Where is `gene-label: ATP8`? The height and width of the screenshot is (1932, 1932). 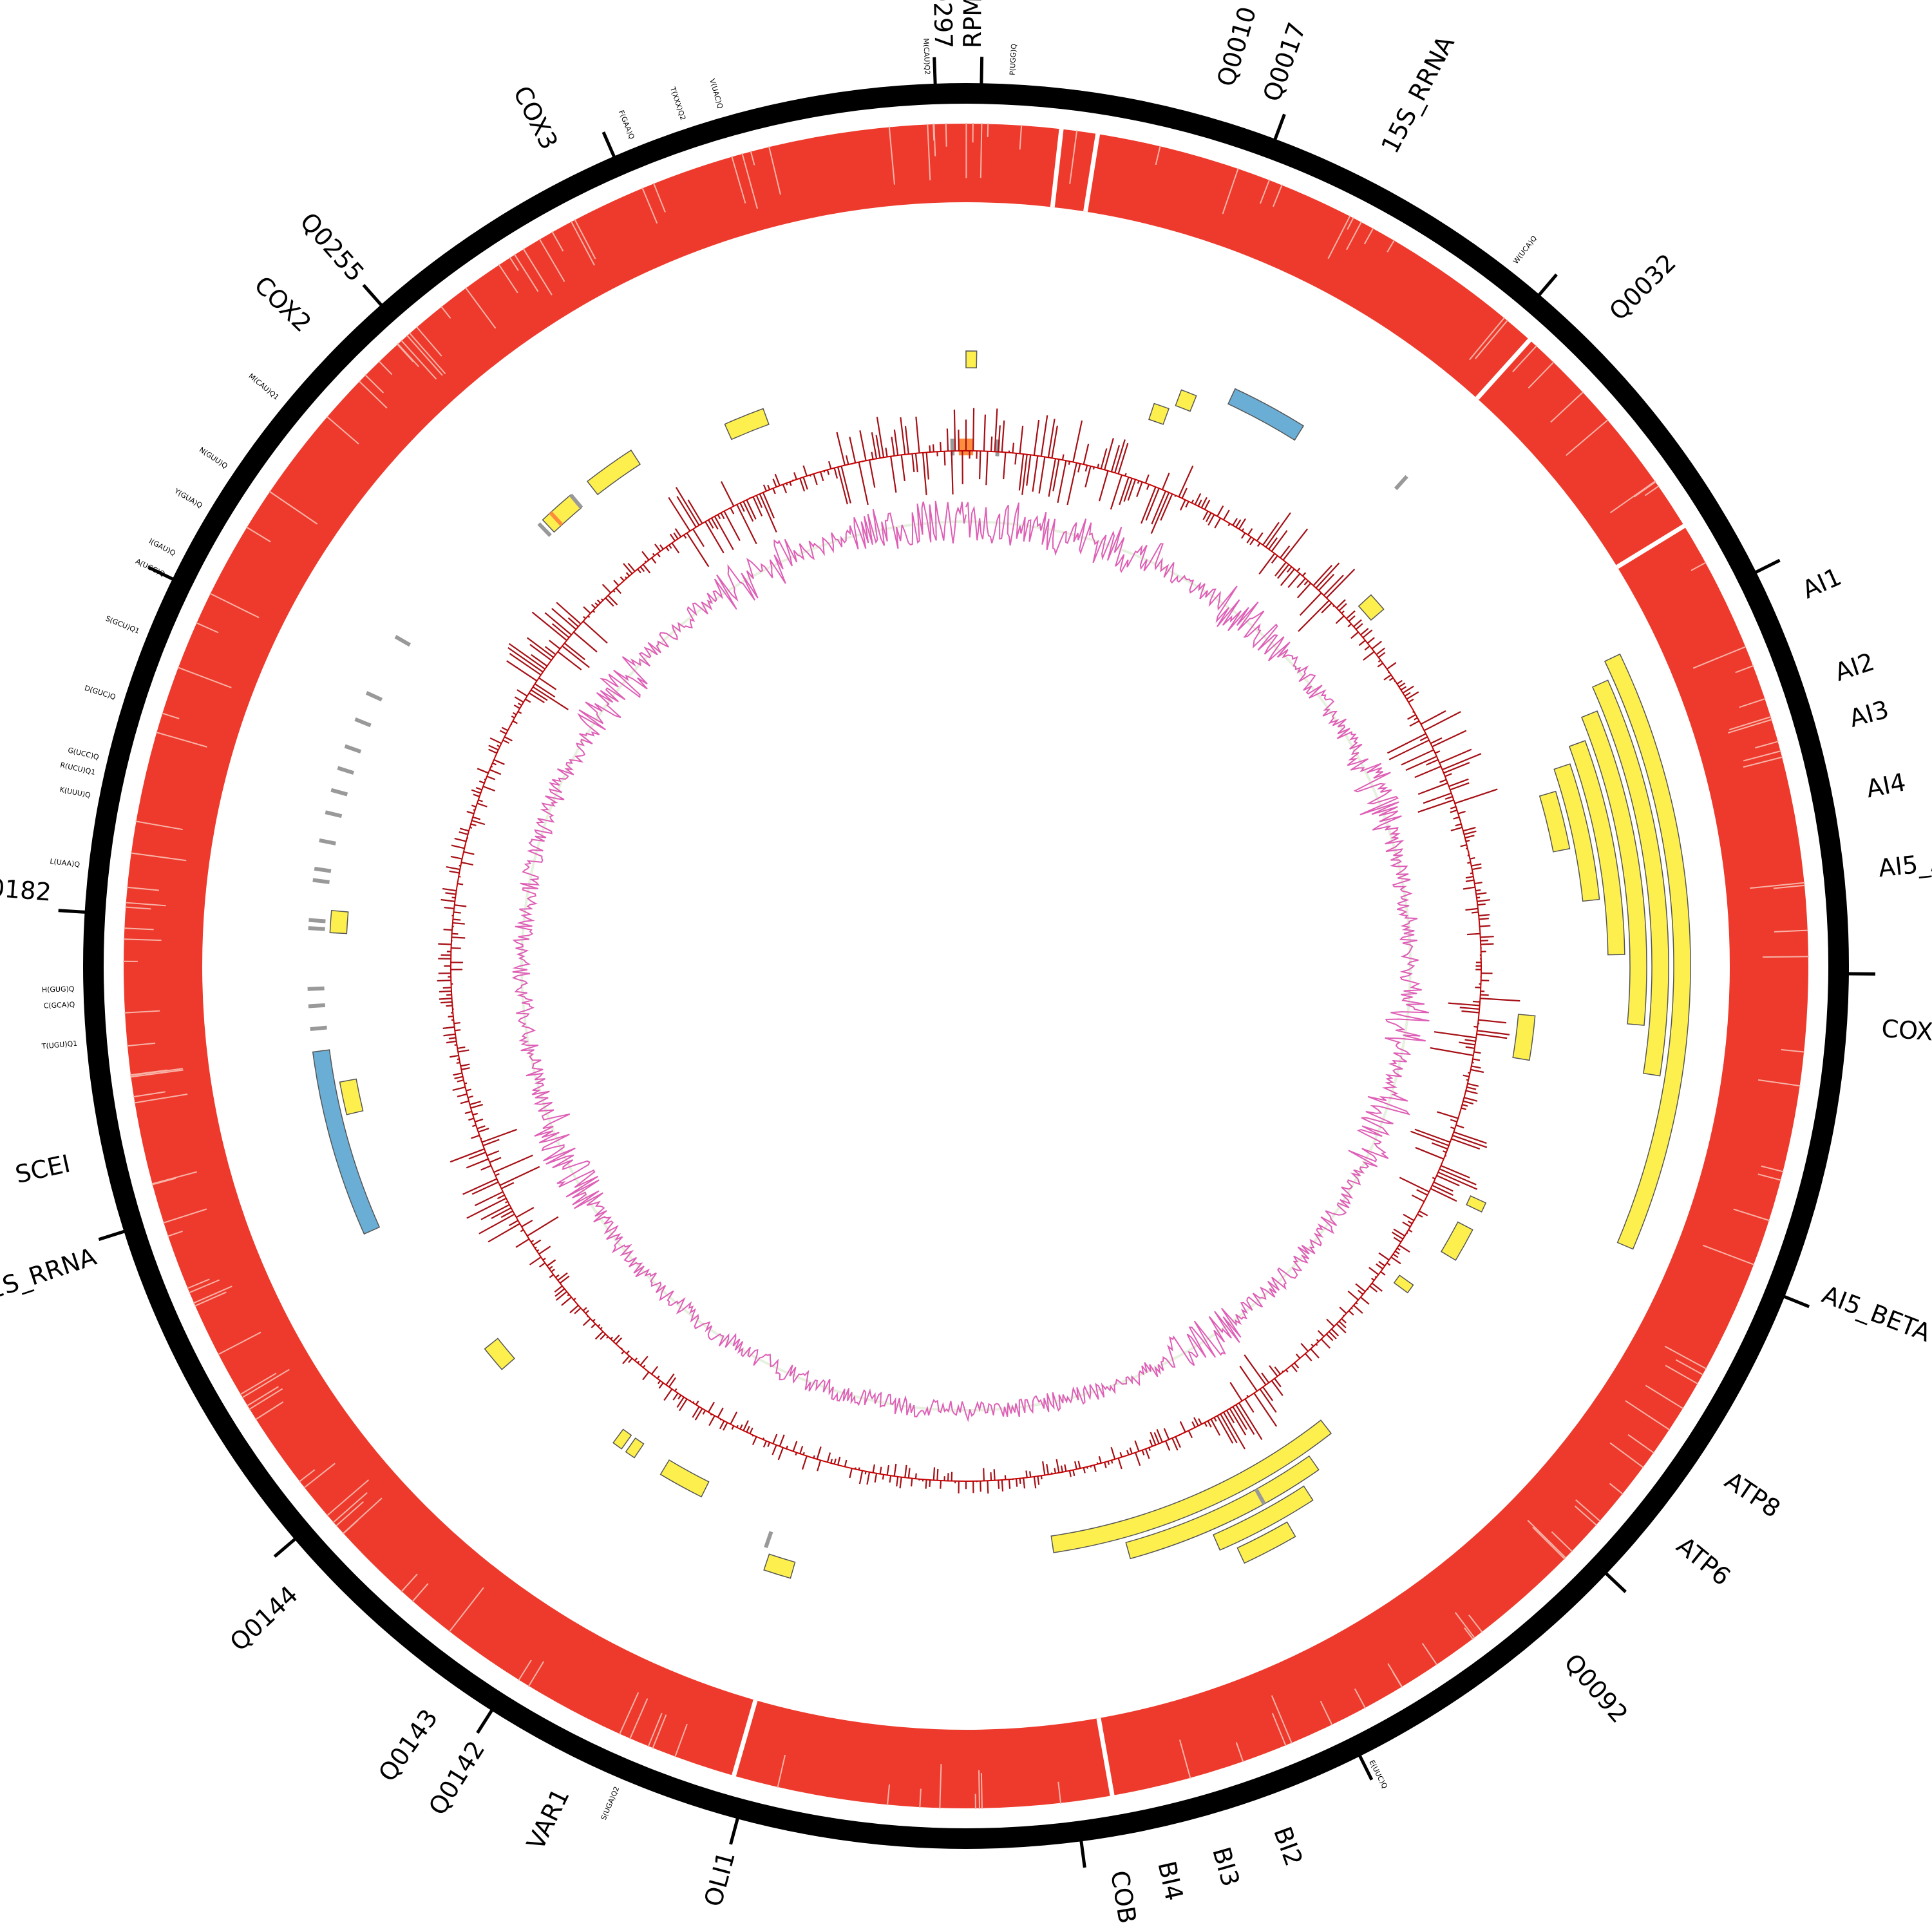
gene-label: ATP8 is located at coordinates (1752, 1495).